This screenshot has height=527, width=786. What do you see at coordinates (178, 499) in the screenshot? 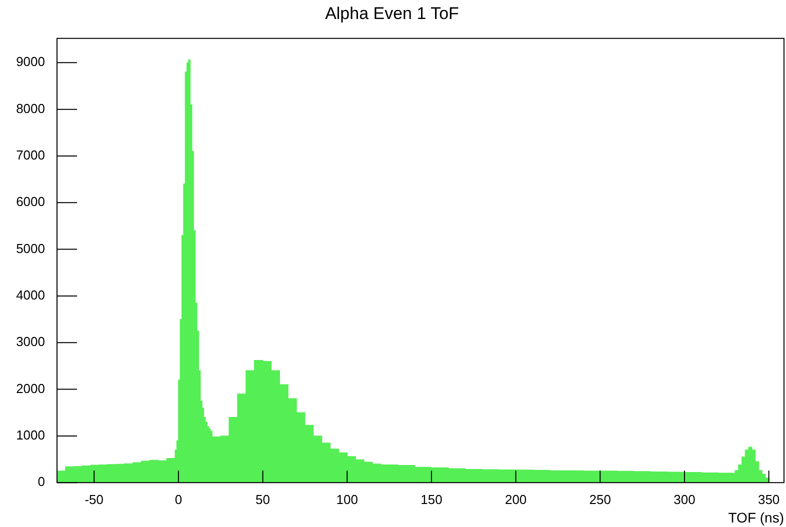
I see `x-tick-label: 0` at bounding box center [178, 499].